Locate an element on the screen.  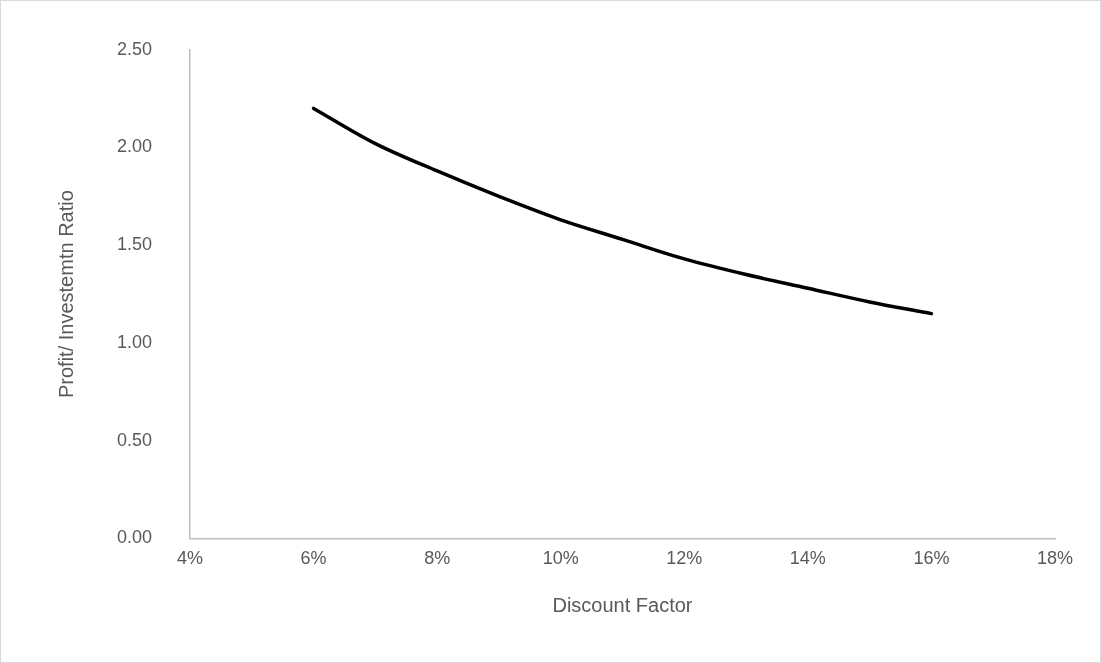
x-tick-label: 16% is located at coordinates (931, 558).